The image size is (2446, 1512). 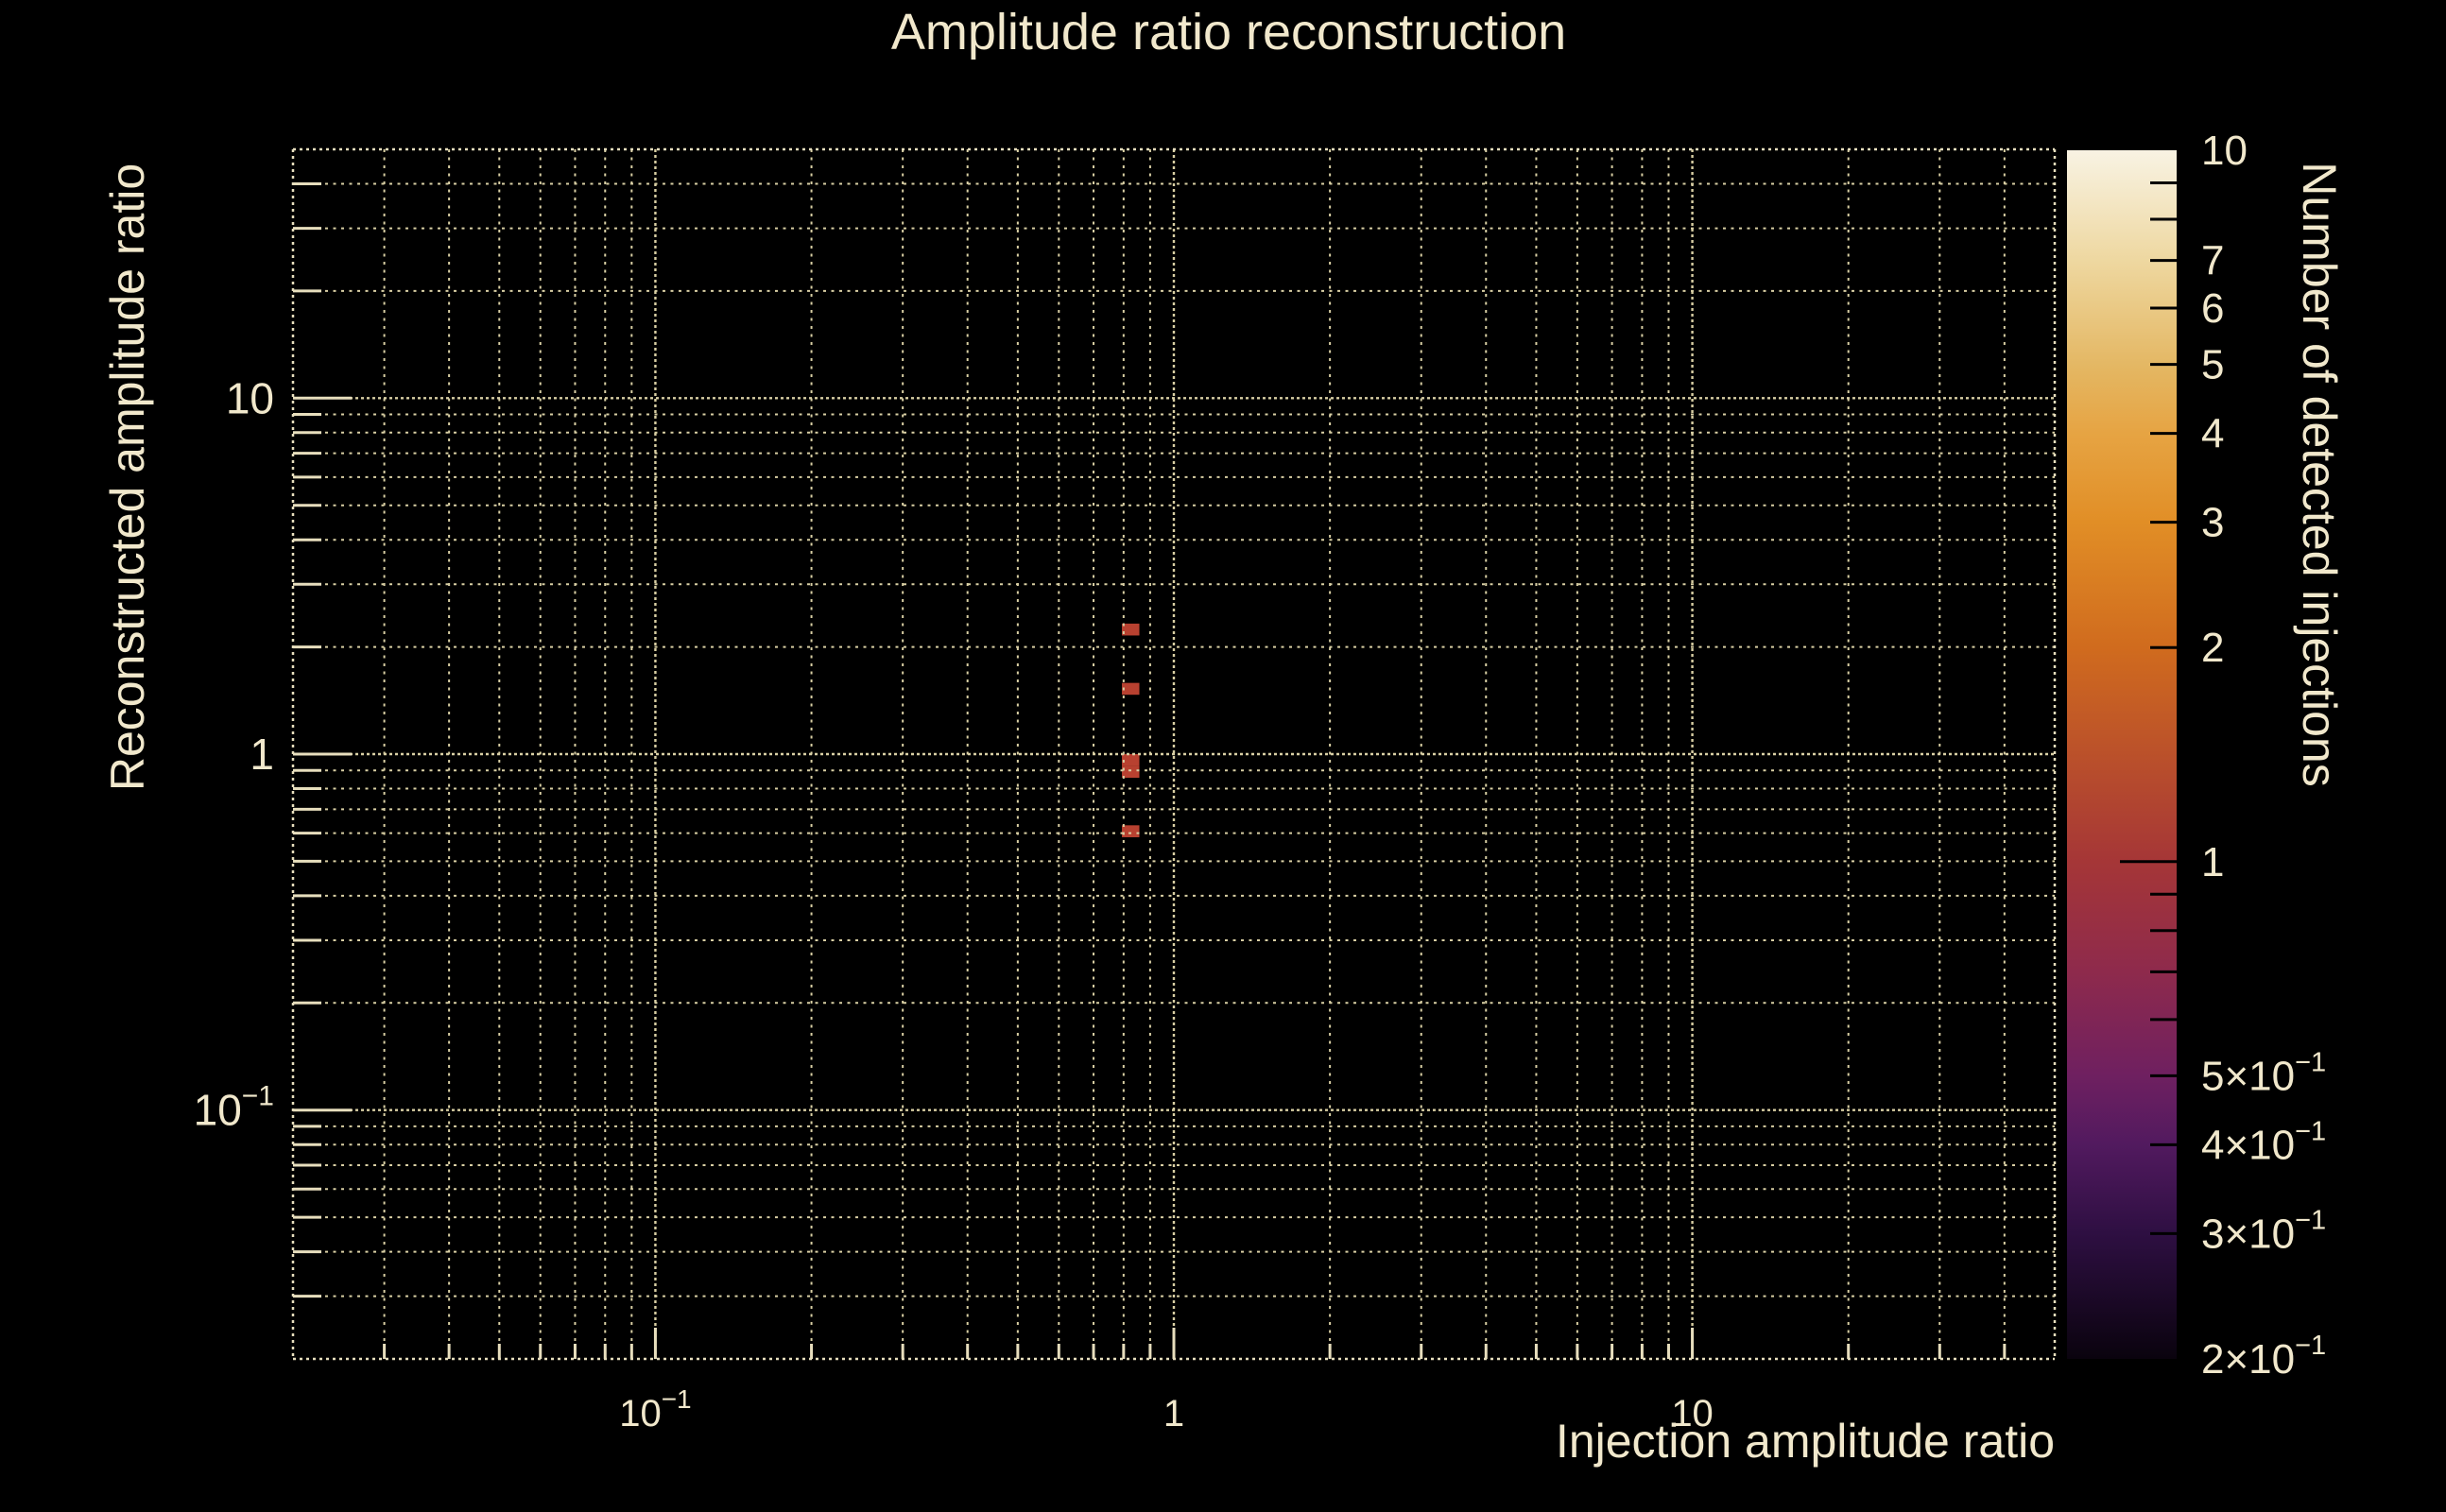 What do you see at coordinates (234, 1108) in the screenshot?
I see `y-tick-label: 10−1` at bounding box center [234, 1108].